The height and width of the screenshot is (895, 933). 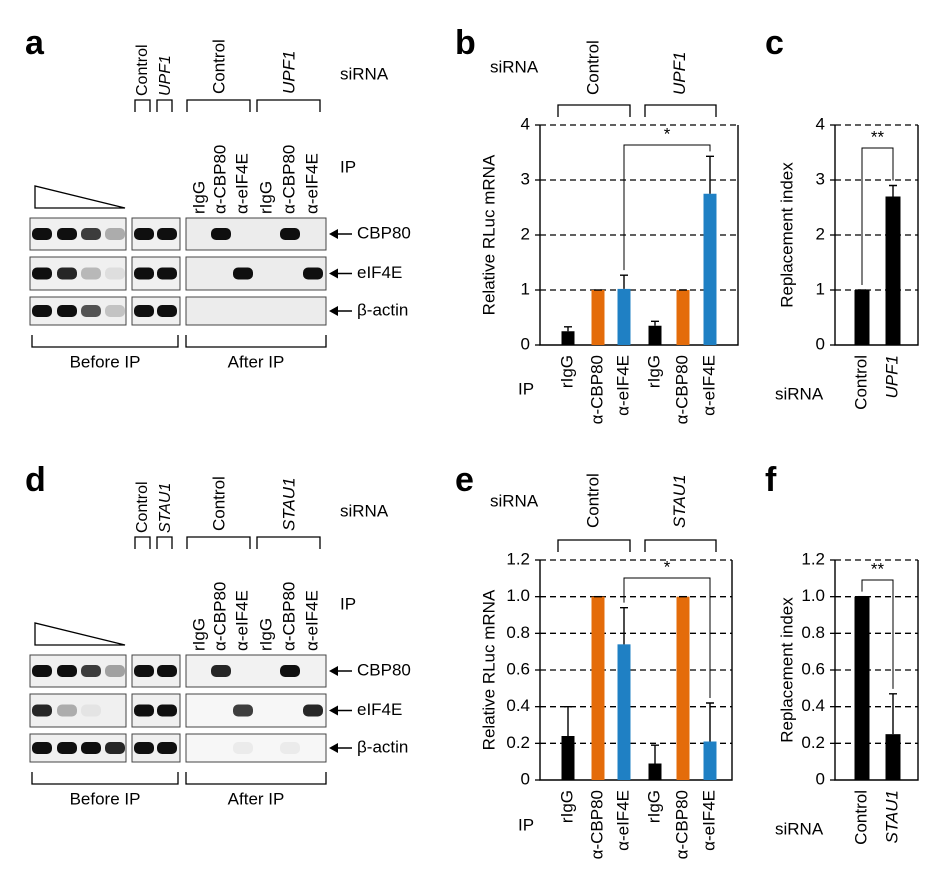 I want to click on group-label: STAU1, so click(x=679, y=501).